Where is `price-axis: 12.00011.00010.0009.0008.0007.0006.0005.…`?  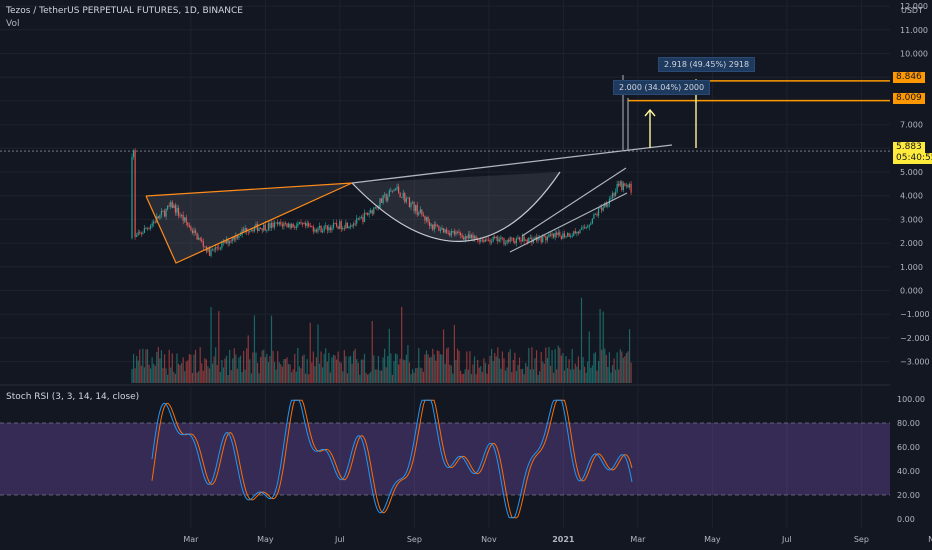 price-axis: 12.00011.00010.0009.0008.0007.0006.0005.… is located at coordinates (915, 184).